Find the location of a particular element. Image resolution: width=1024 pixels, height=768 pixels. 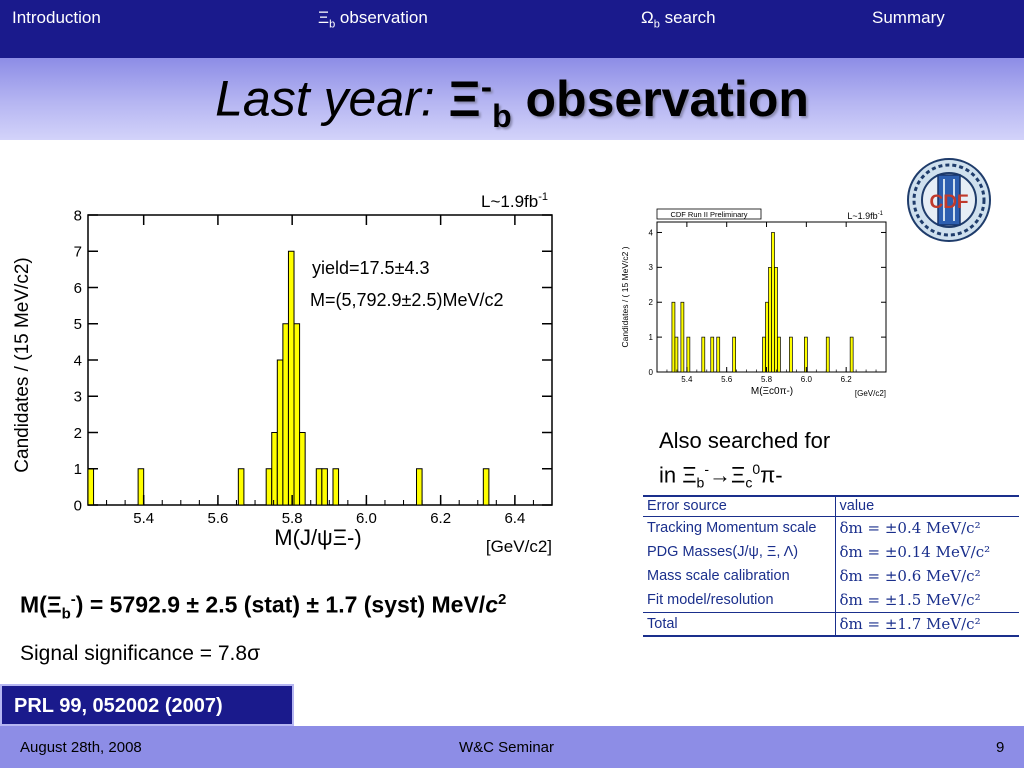

row-value: δm = ±0.14 MeV/c² is located at coordinates (915, 552).